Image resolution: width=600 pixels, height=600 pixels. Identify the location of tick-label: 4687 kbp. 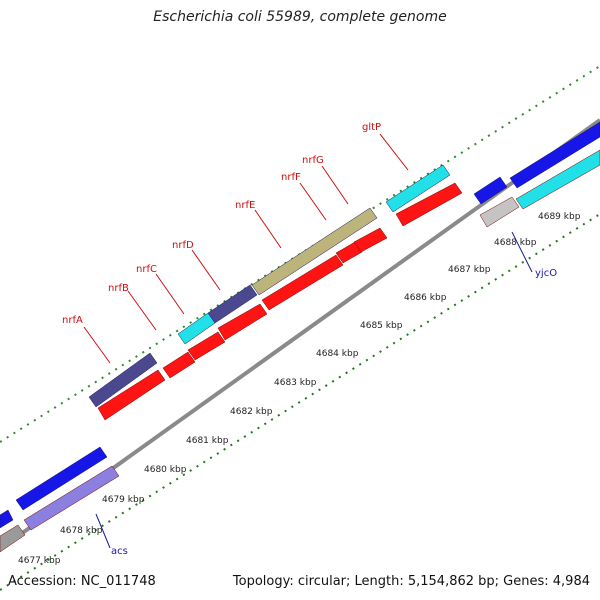
(469, 270).